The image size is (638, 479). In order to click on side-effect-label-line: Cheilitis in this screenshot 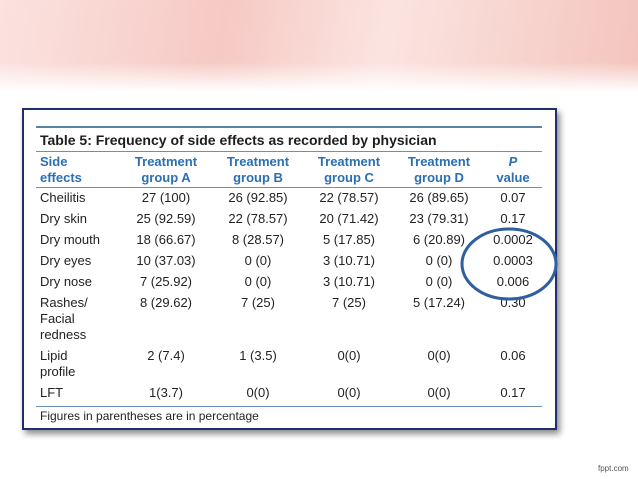, I will do `click(63, 197)`.